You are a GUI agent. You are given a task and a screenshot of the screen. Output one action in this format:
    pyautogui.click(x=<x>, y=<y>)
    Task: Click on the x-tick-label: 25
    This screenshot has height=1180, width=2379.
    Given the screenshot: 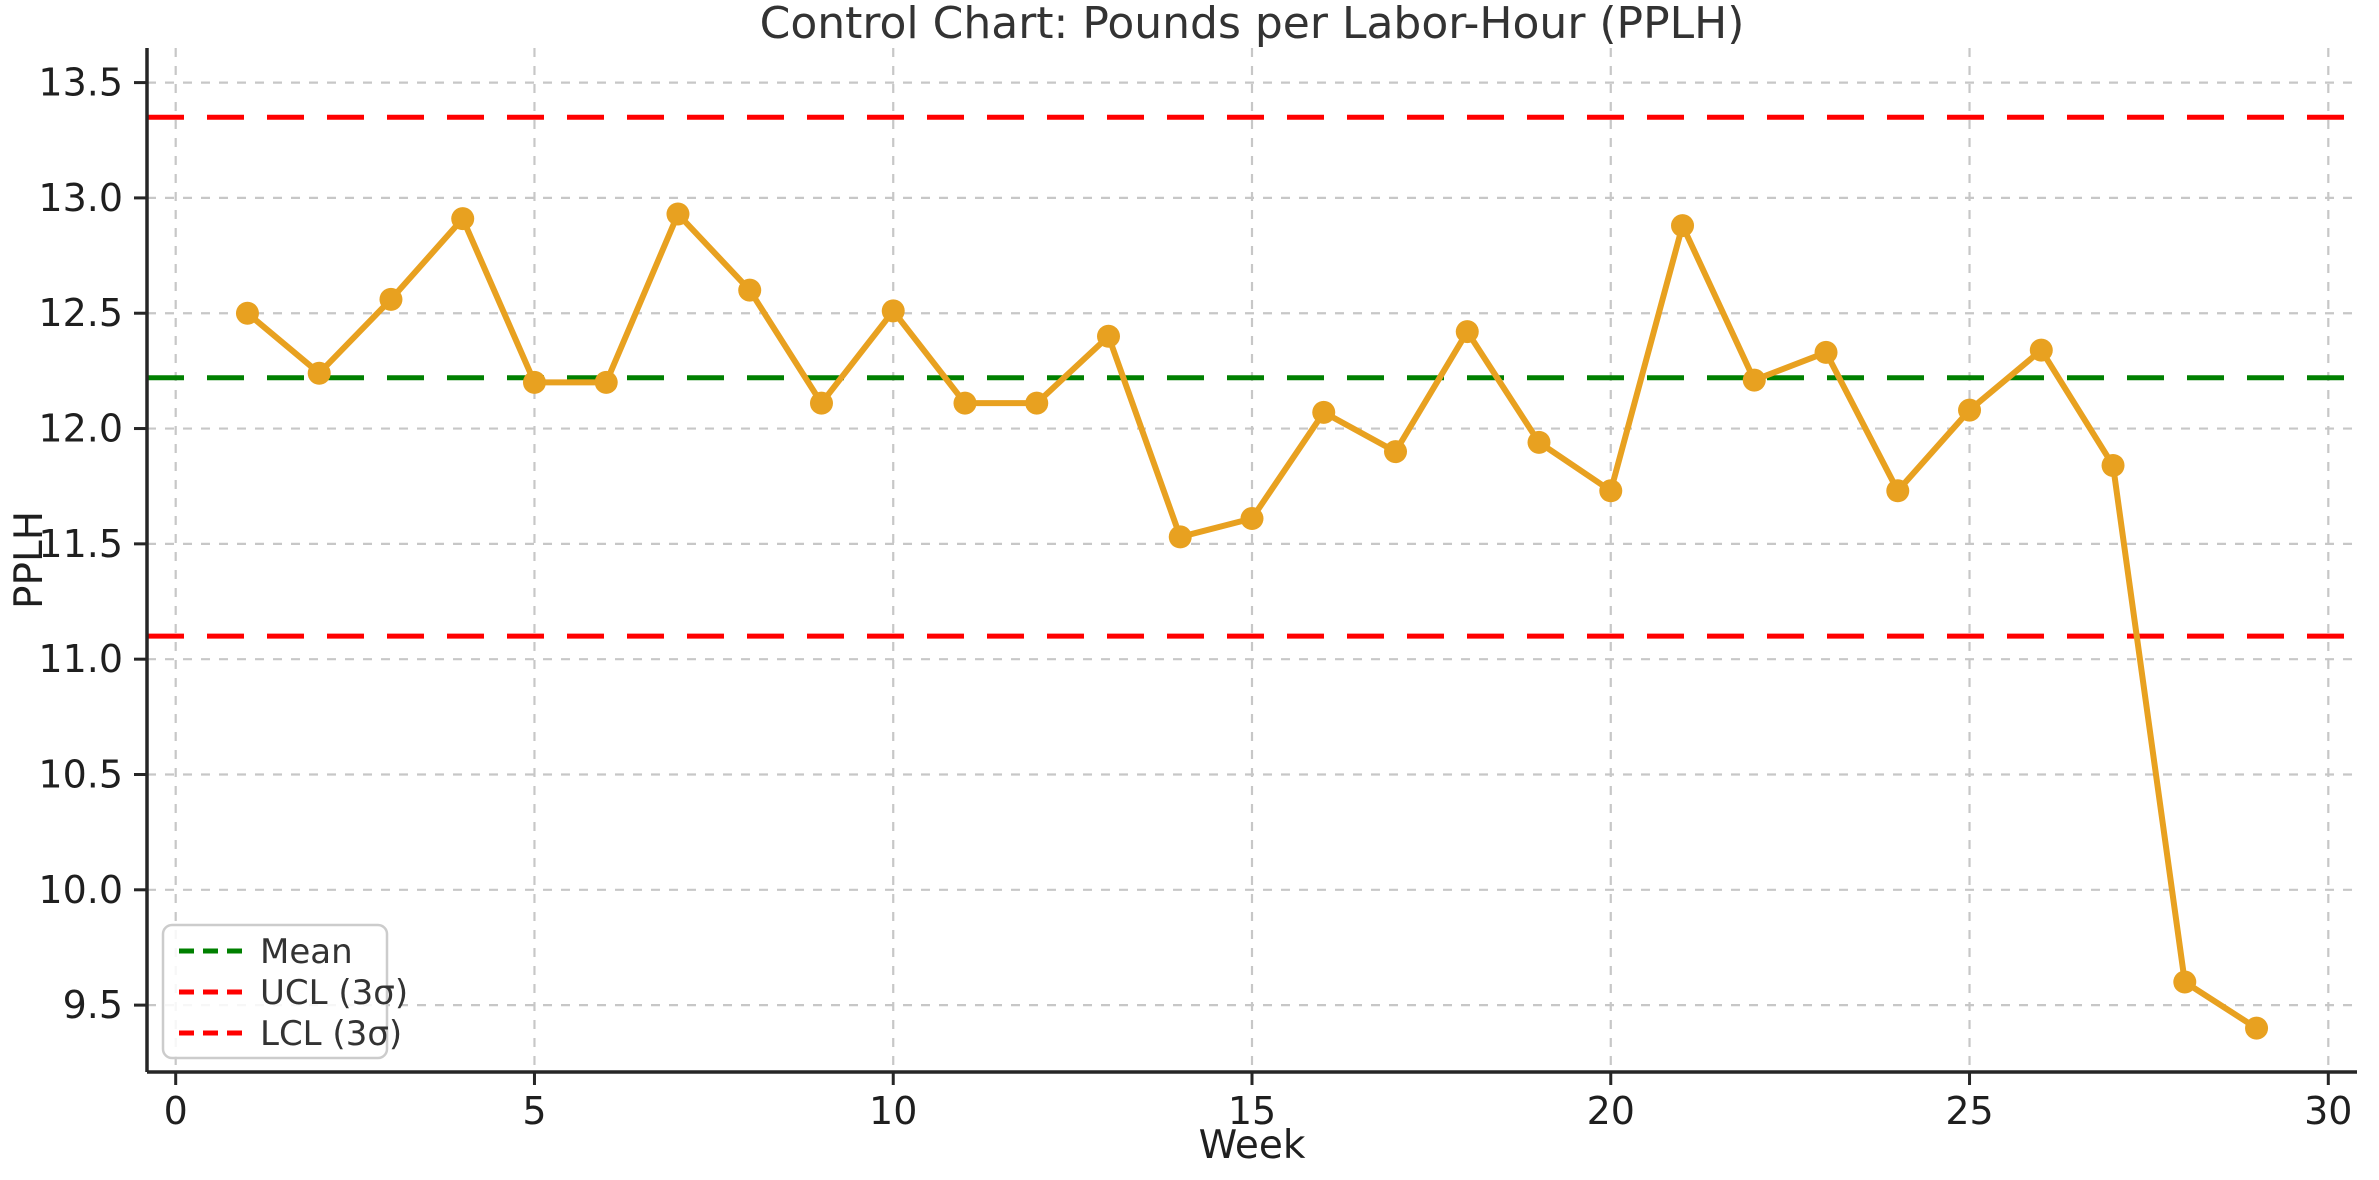 What is the action you would take?
    pyautogui.click(x=1969, y=1111)
    